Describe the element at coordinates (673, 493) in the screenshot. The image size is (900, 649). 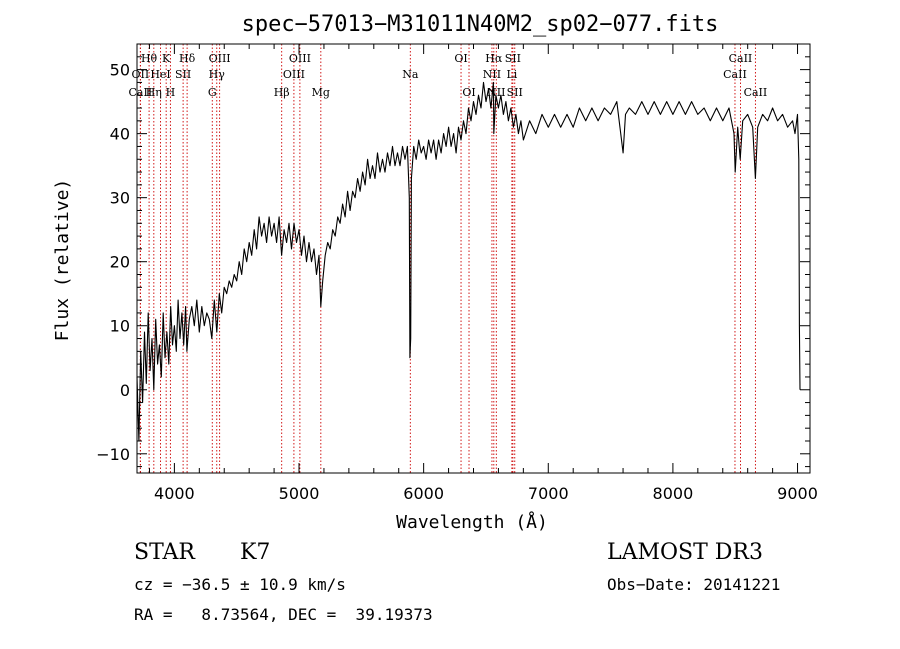
I see `x-tick-label: 8000` at that location.